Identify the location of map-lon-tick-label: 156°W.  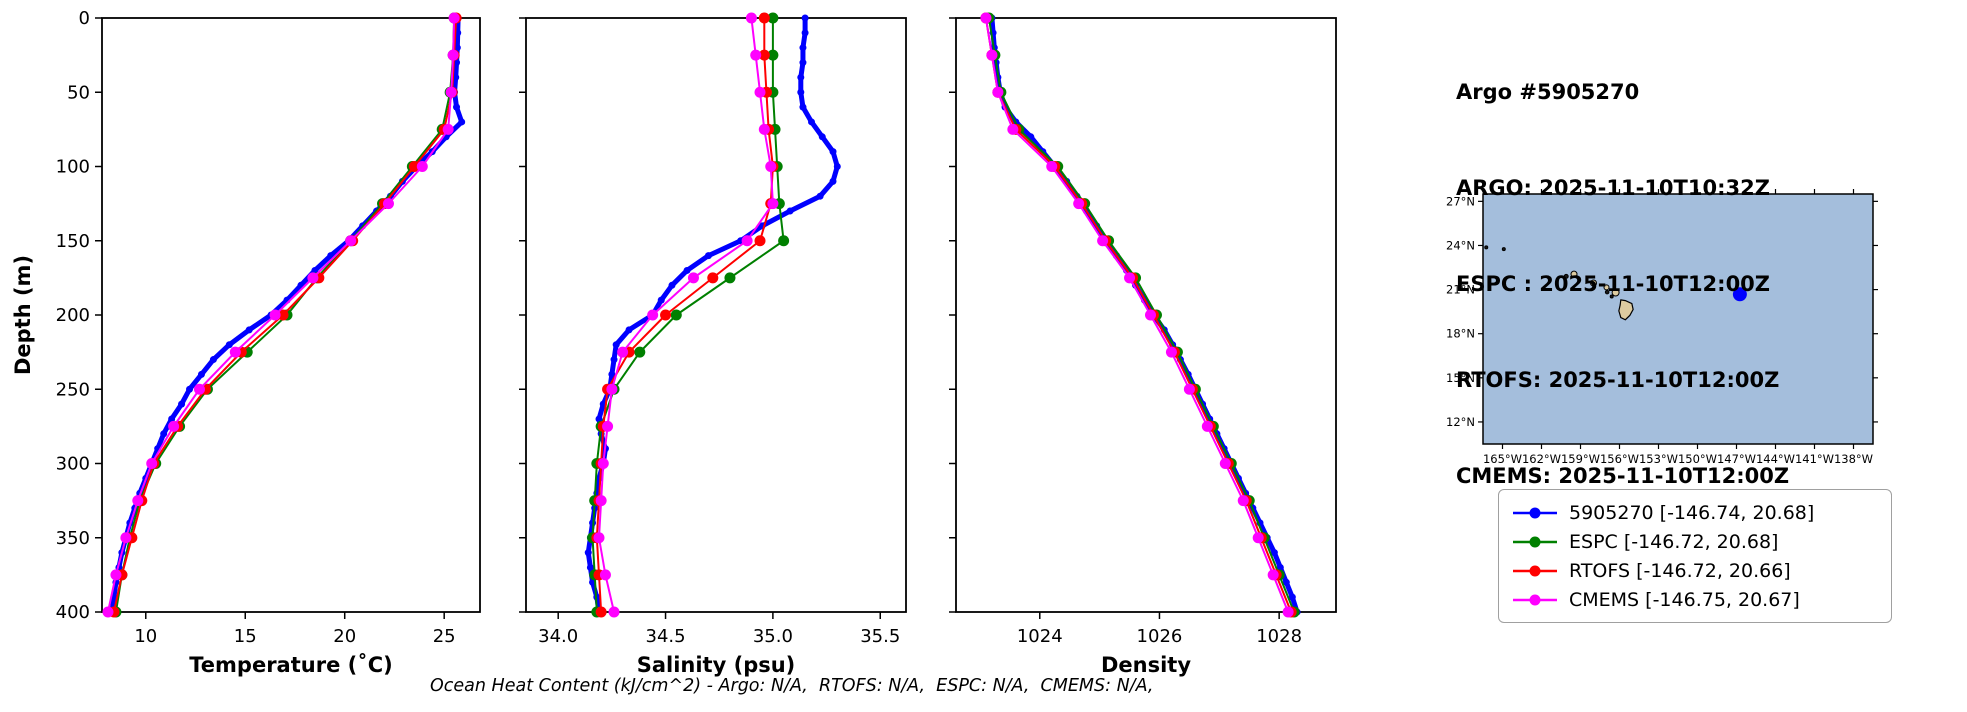
(1619, 459).